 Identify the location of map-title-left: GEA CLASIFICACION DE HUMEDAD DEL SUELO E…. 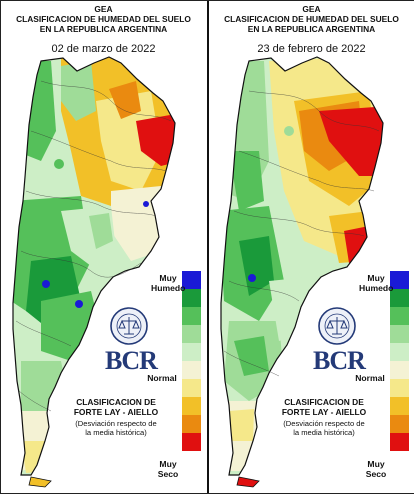
(103, 19).